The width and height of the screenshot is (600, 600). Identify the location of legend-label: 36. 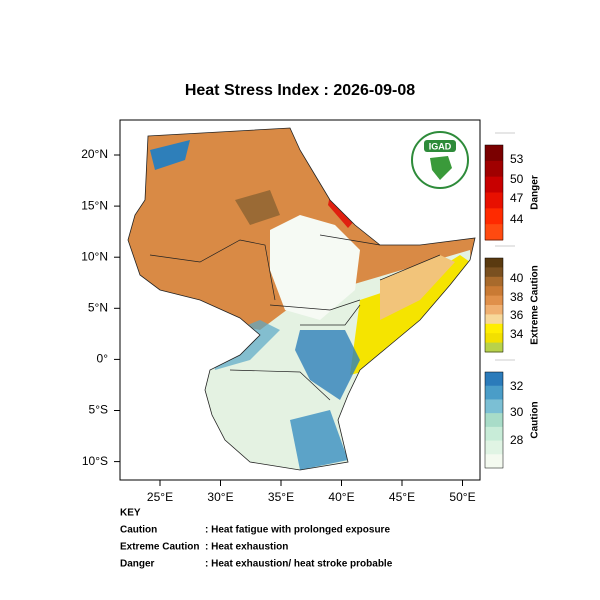
(517, 315).